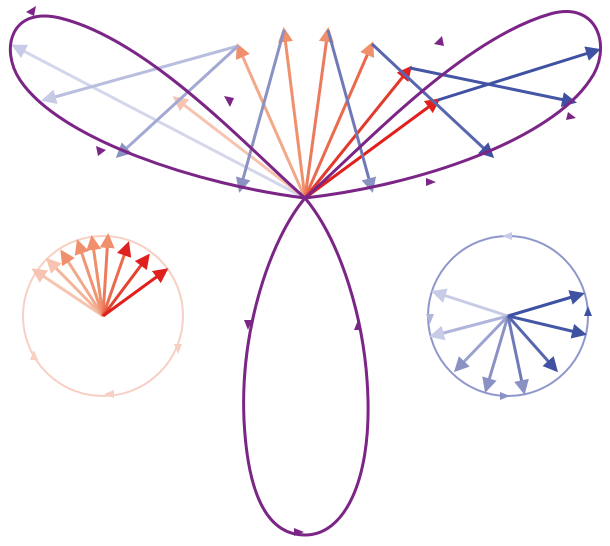  I want to click on fan-arrow-peach-left, so click(240, 148).